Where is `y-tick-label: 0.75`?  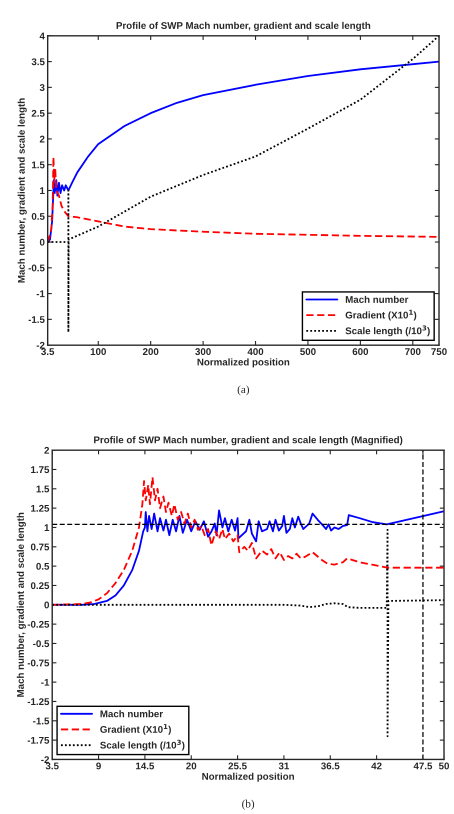 y-tick-label: 0.75 is located at coordinates (40, 547).